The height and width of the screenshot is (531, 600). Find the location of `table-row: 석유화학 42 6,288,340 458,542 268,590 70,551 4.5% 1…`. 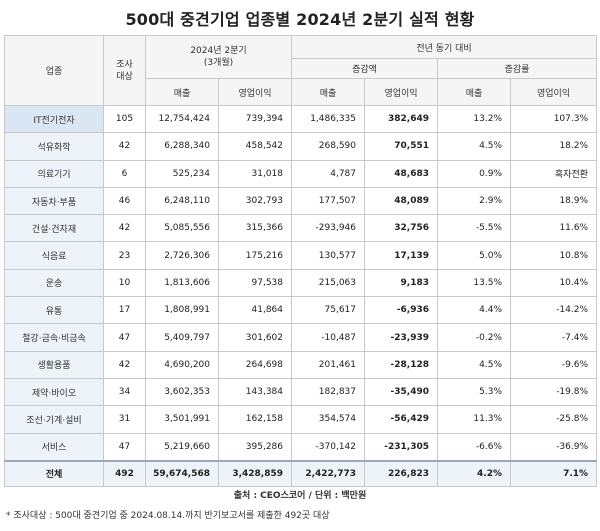

table-row: 석유화학 42 6,288,340 458,542 268,590 70,551 4.5% 1… is located at coordinates (301, 146).